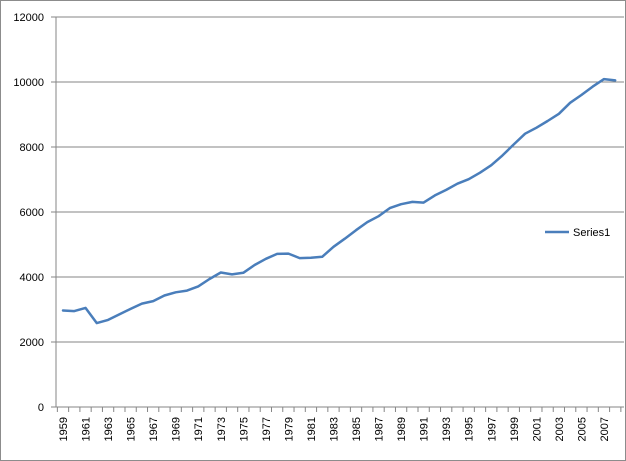 This screenshot has width=626, height=461. What do you see at coordinates (537, 429) in the screenshot?
I see `x-tick-label: 2001` at bounding box center [537, 429].